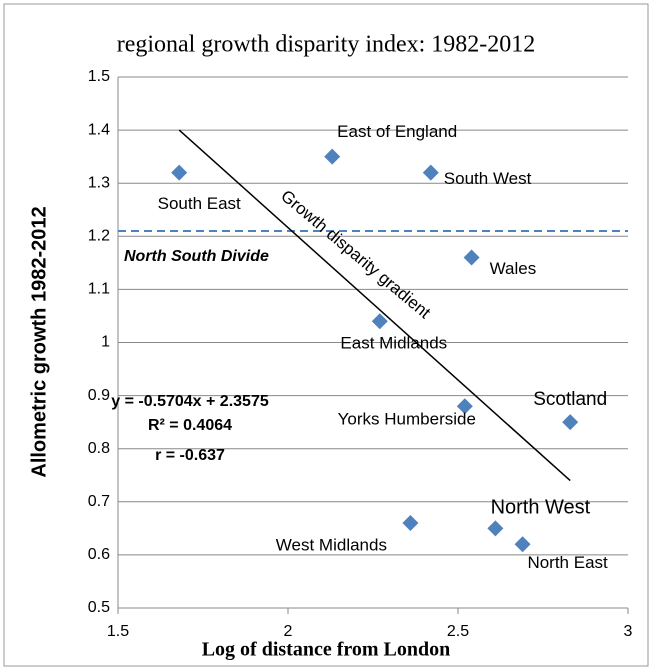  I want to click on y-tick-label: 1.4, so click(99, 129).